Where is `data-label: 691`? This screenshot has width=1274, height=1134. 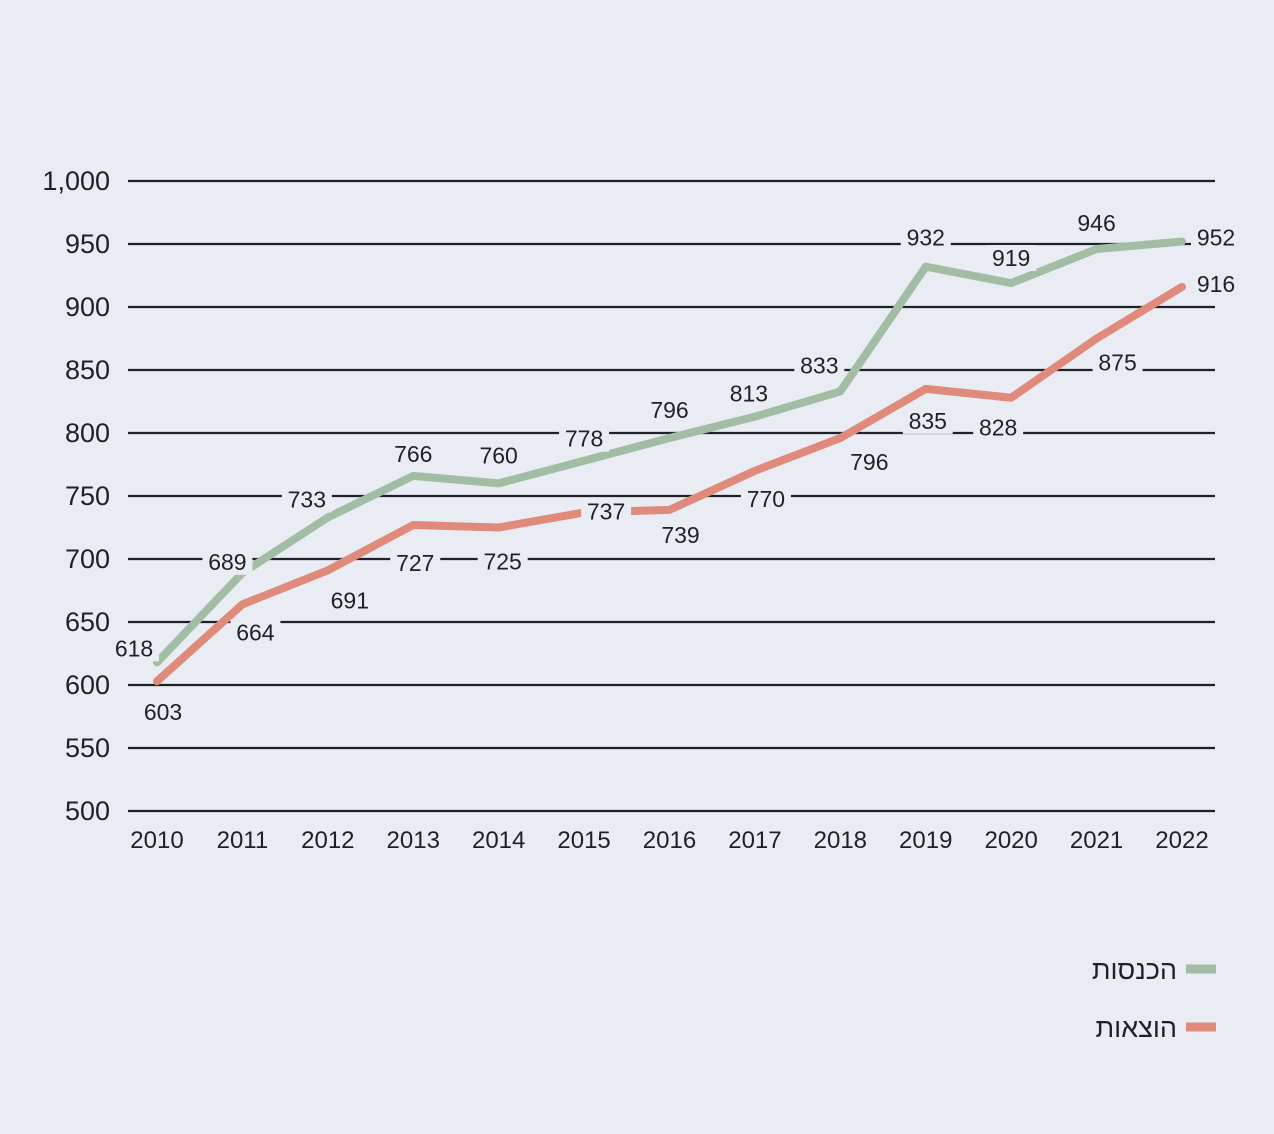 data-label: 691 is located at coordinates (350, 600).